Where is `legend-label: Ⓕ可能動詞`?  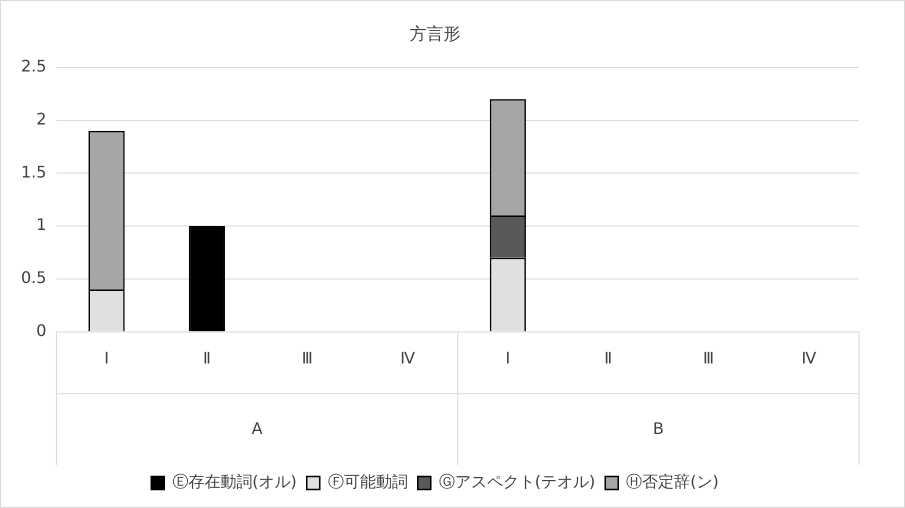 legend-label: Ⓕ可能動詞 is located at coordinates (368, 482).